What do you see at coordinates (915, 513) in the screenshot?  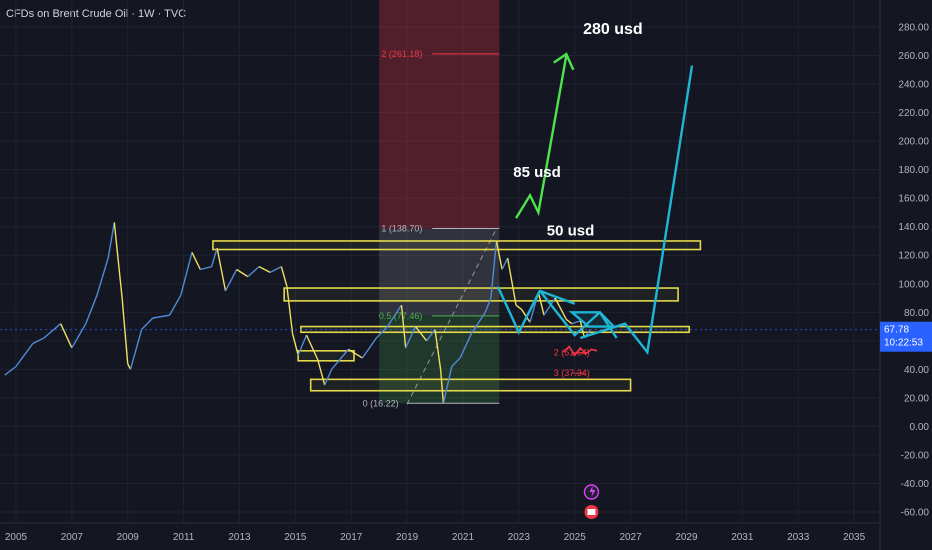 I see `y-tick-label: -60.00` at bounding box center [915, 513].